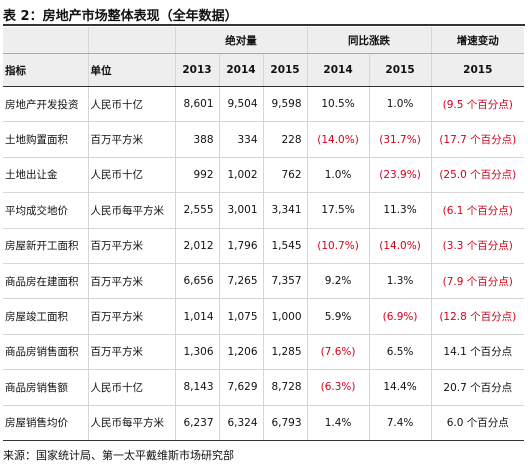 This screenshot has width=528, height=468. I want to click on cell-value-2015: 6,793, so click(285, 423).